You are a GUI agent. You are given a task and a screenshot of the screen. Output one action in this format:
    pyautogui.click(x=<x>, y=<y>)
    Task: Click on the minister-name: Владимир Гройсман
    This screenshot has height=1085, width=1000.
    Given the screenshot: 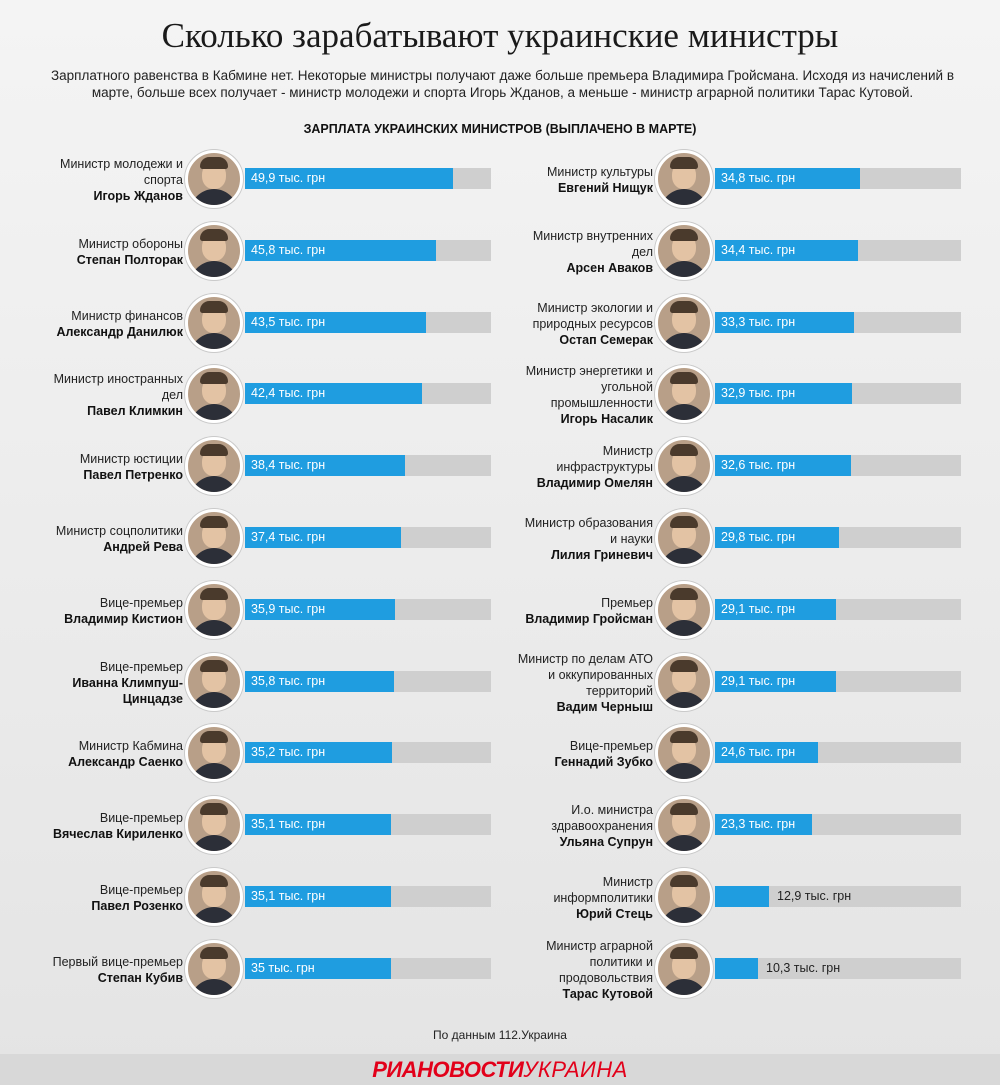 What is the action you would take?
    pyautogui.click(x=589, y=619)
    